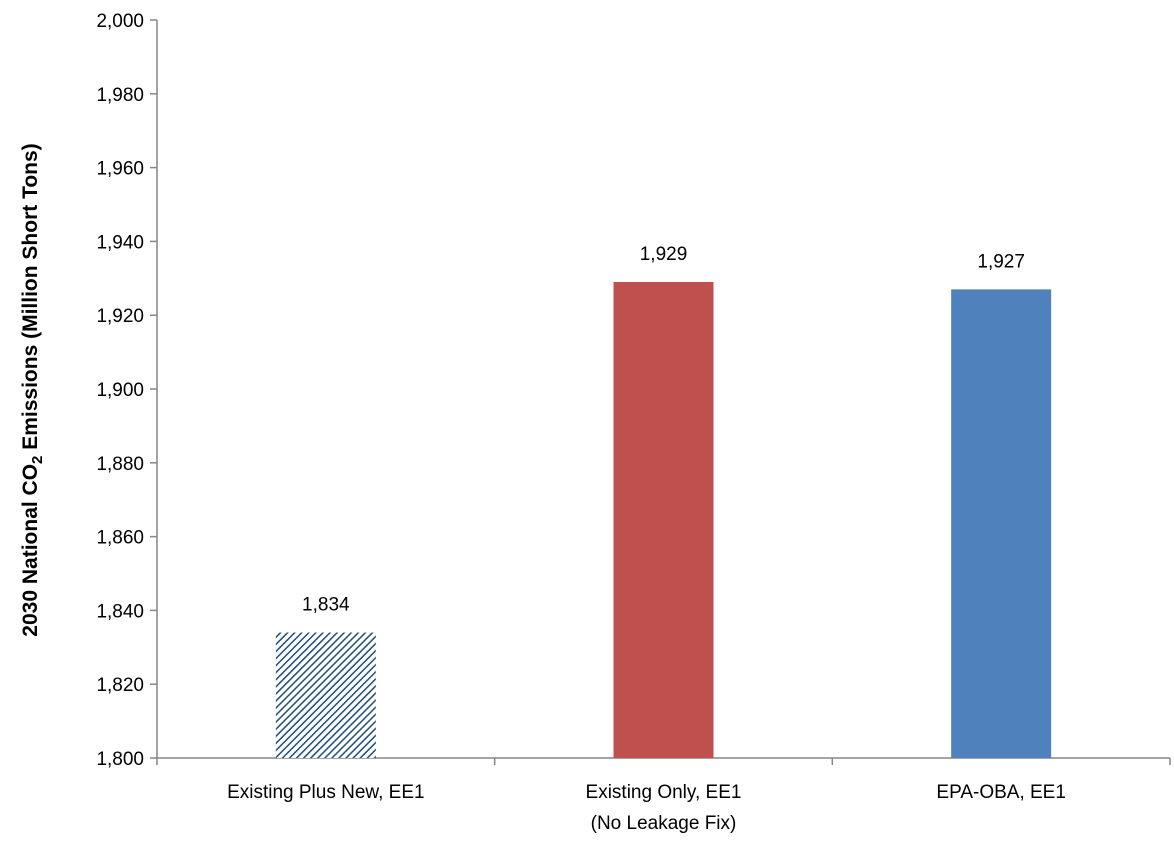 The image size is (1174, 846). What do you see at coordinates (120, 242) in the screenshot?
I see `y-tick-label: 1,940` at bounding box center [120, 242].